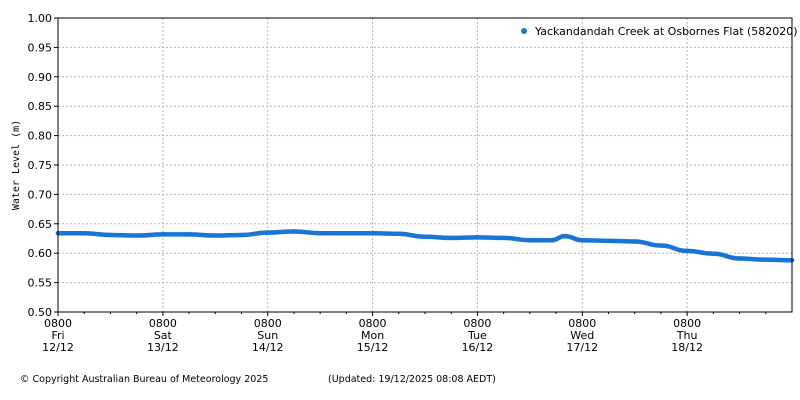 The height and width of the screenshot is (400, 800). I want to click on x-tick-label: 13/12, so click(163, 347).